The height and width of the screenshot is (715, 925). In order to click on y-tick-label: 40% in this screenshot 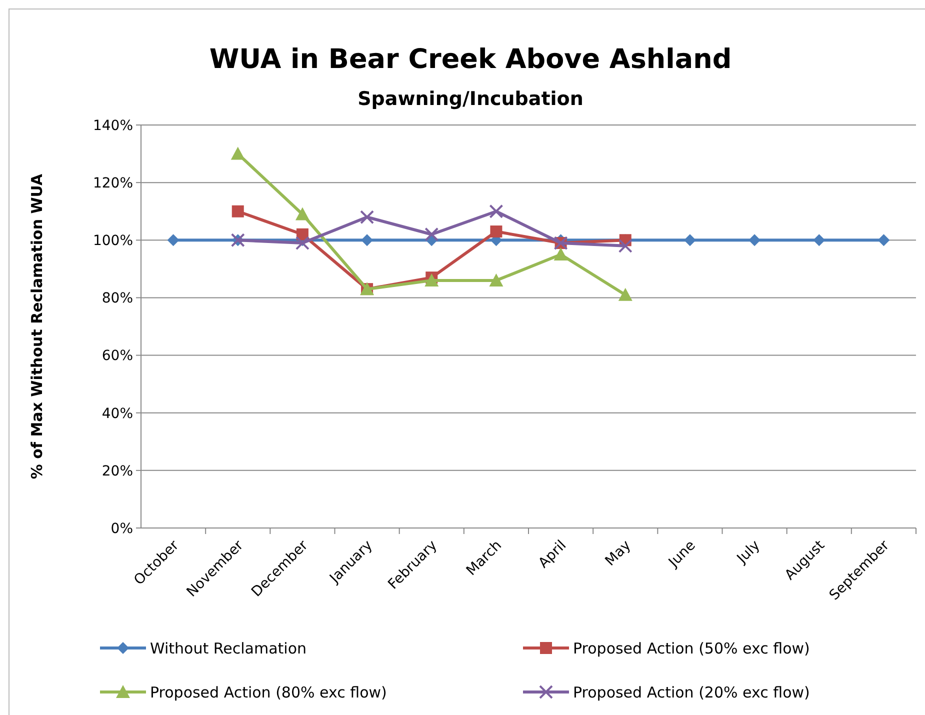, I will do `click(117, 414)`.